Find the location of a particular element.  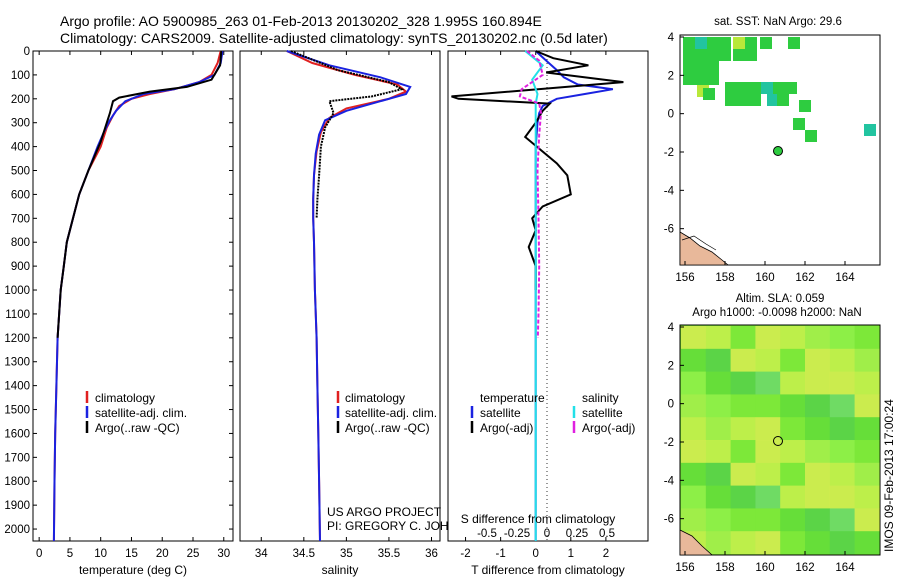

depth-tick-label: 900 is located at coordinates (20, 267).